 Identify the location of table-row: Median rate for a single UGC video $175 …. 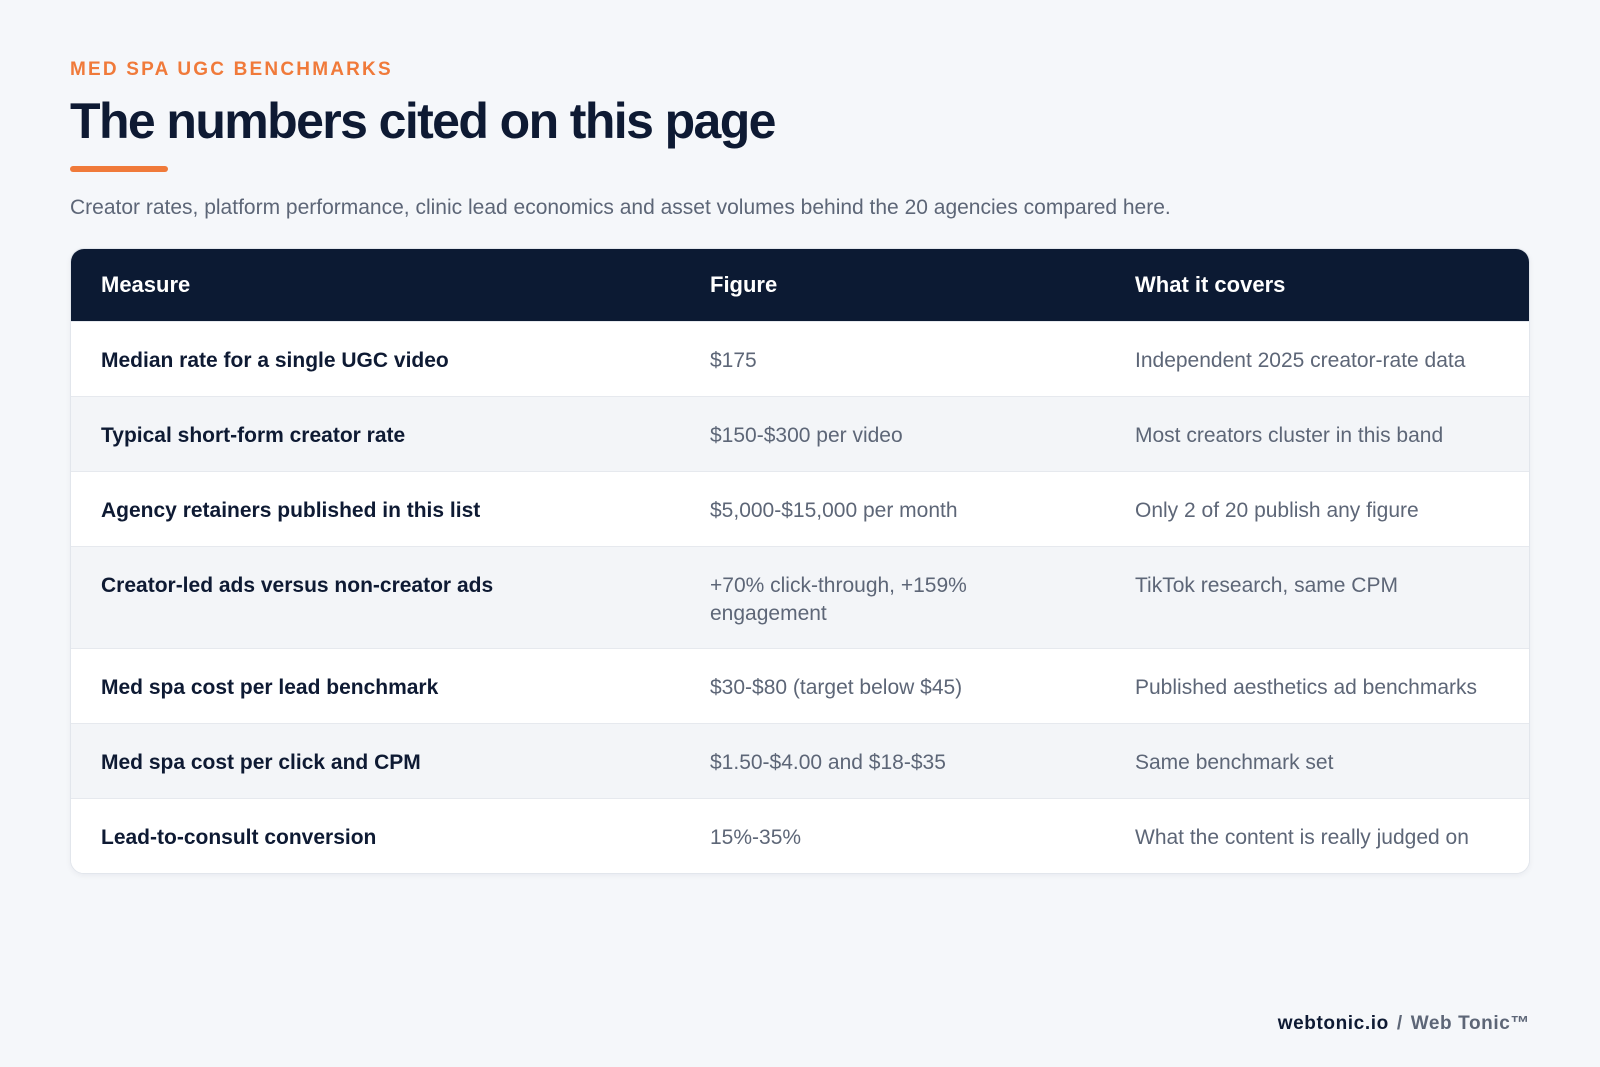
(800, 358).